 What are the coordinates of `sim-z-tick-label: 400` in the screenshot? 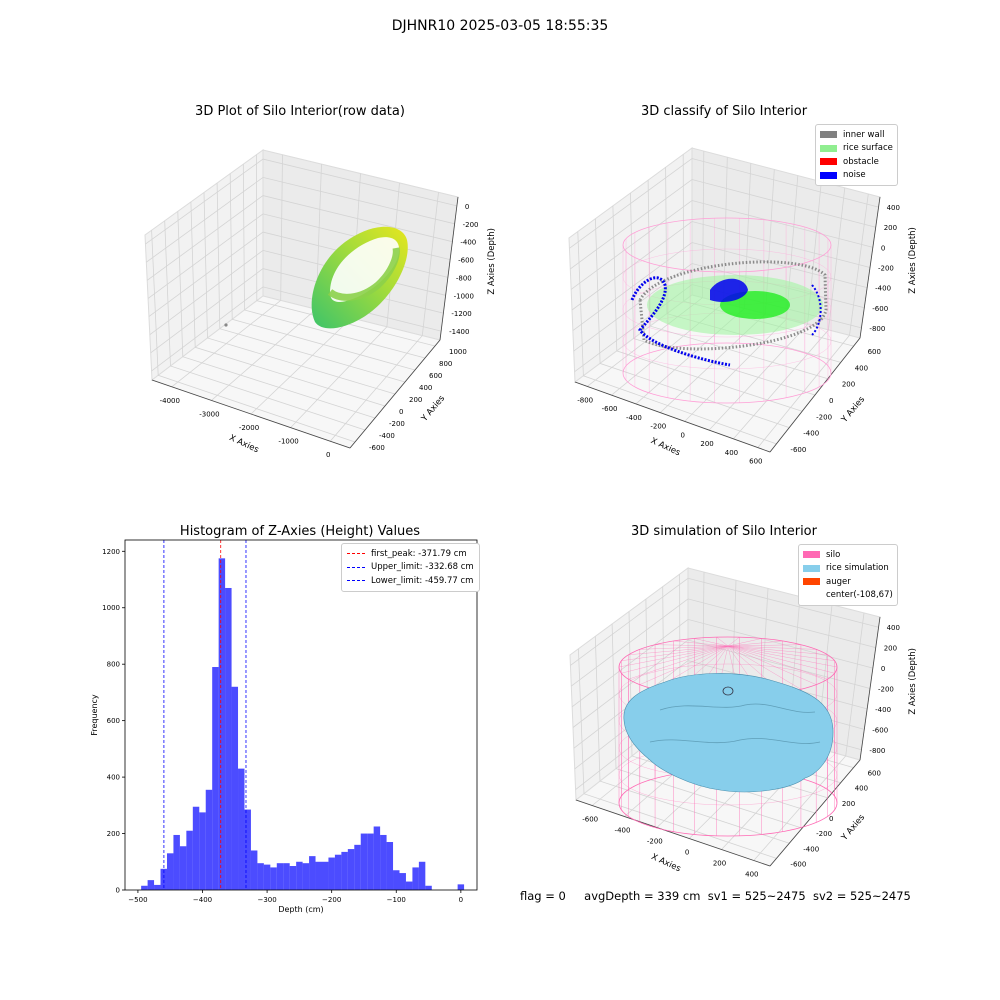 It's located at (893, 628).